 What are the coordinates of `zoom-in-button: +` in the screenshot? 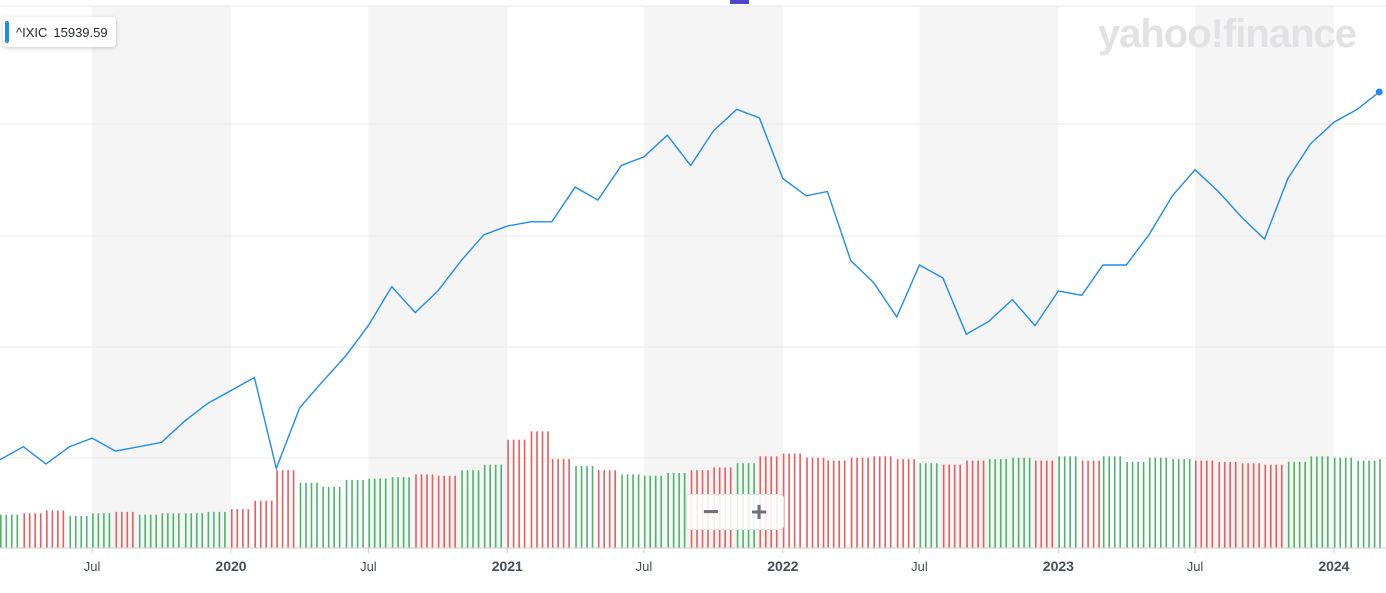 It's located at (759, 511).